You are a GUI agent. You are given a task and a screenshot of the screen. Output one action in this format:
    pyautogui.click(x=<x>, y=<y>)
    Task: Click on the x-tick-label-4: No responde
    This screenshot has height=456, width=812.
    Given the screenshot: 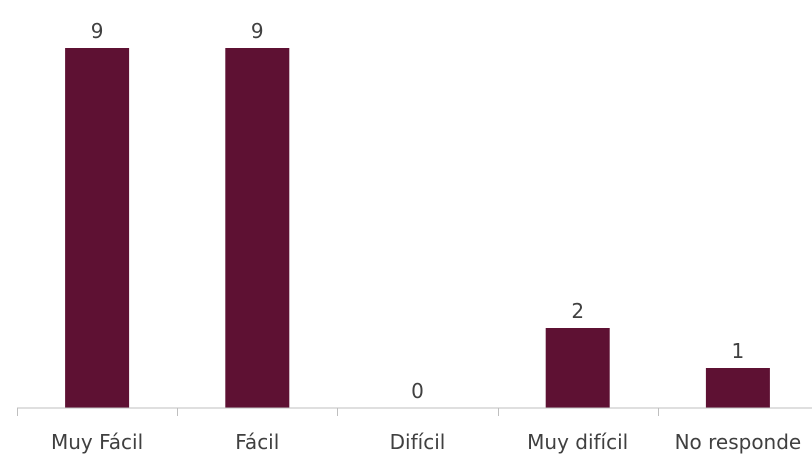 What is the action you would take?
    pyautogui.click(x=738, y=442)
    